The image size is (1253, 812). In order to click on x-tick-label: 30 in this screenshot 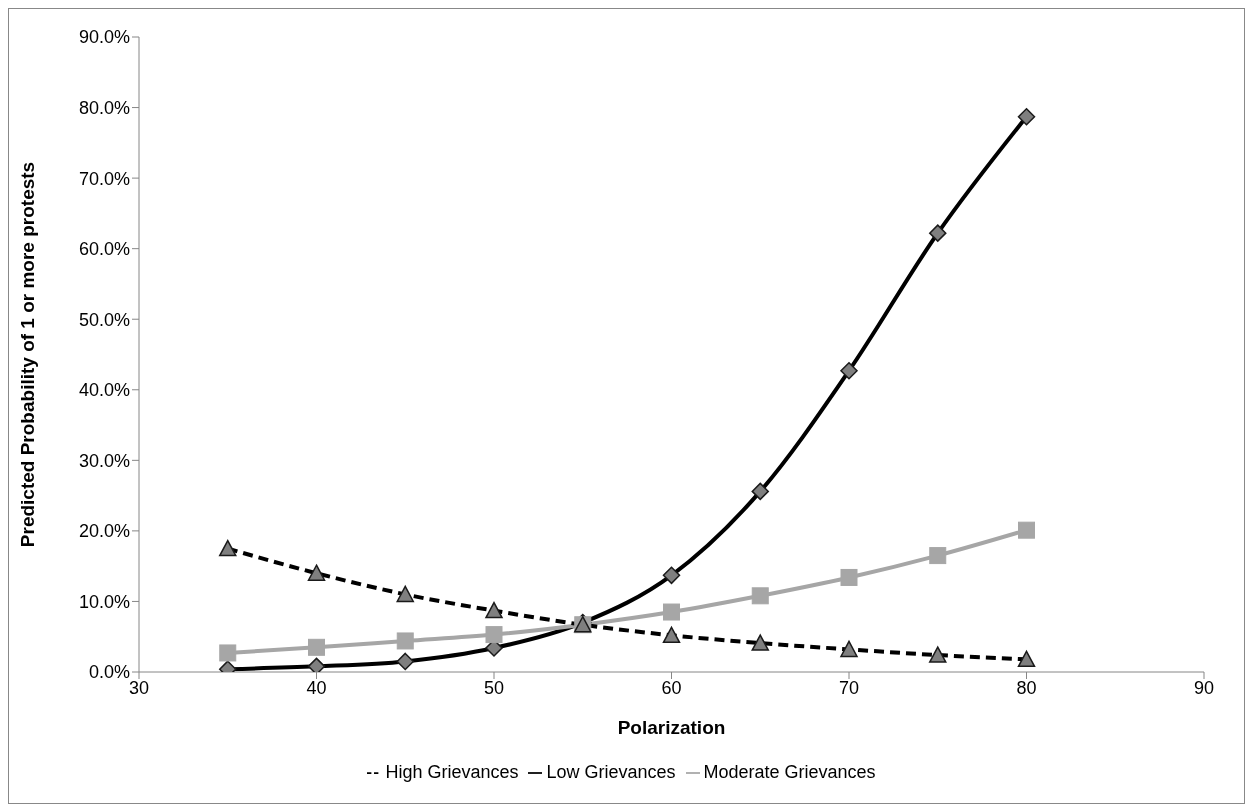, I will do `click(139, 687)`.